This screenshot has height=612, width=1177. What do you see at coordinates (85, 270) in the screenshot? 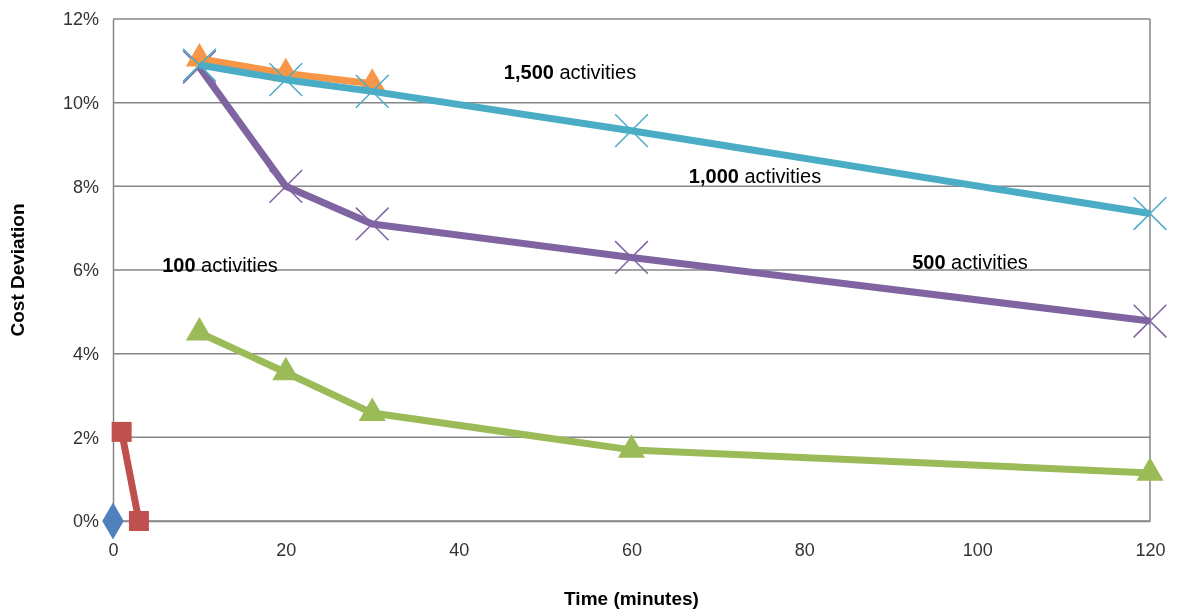
I see `y-tick-label: 6%` at bounding box center [85, 270].